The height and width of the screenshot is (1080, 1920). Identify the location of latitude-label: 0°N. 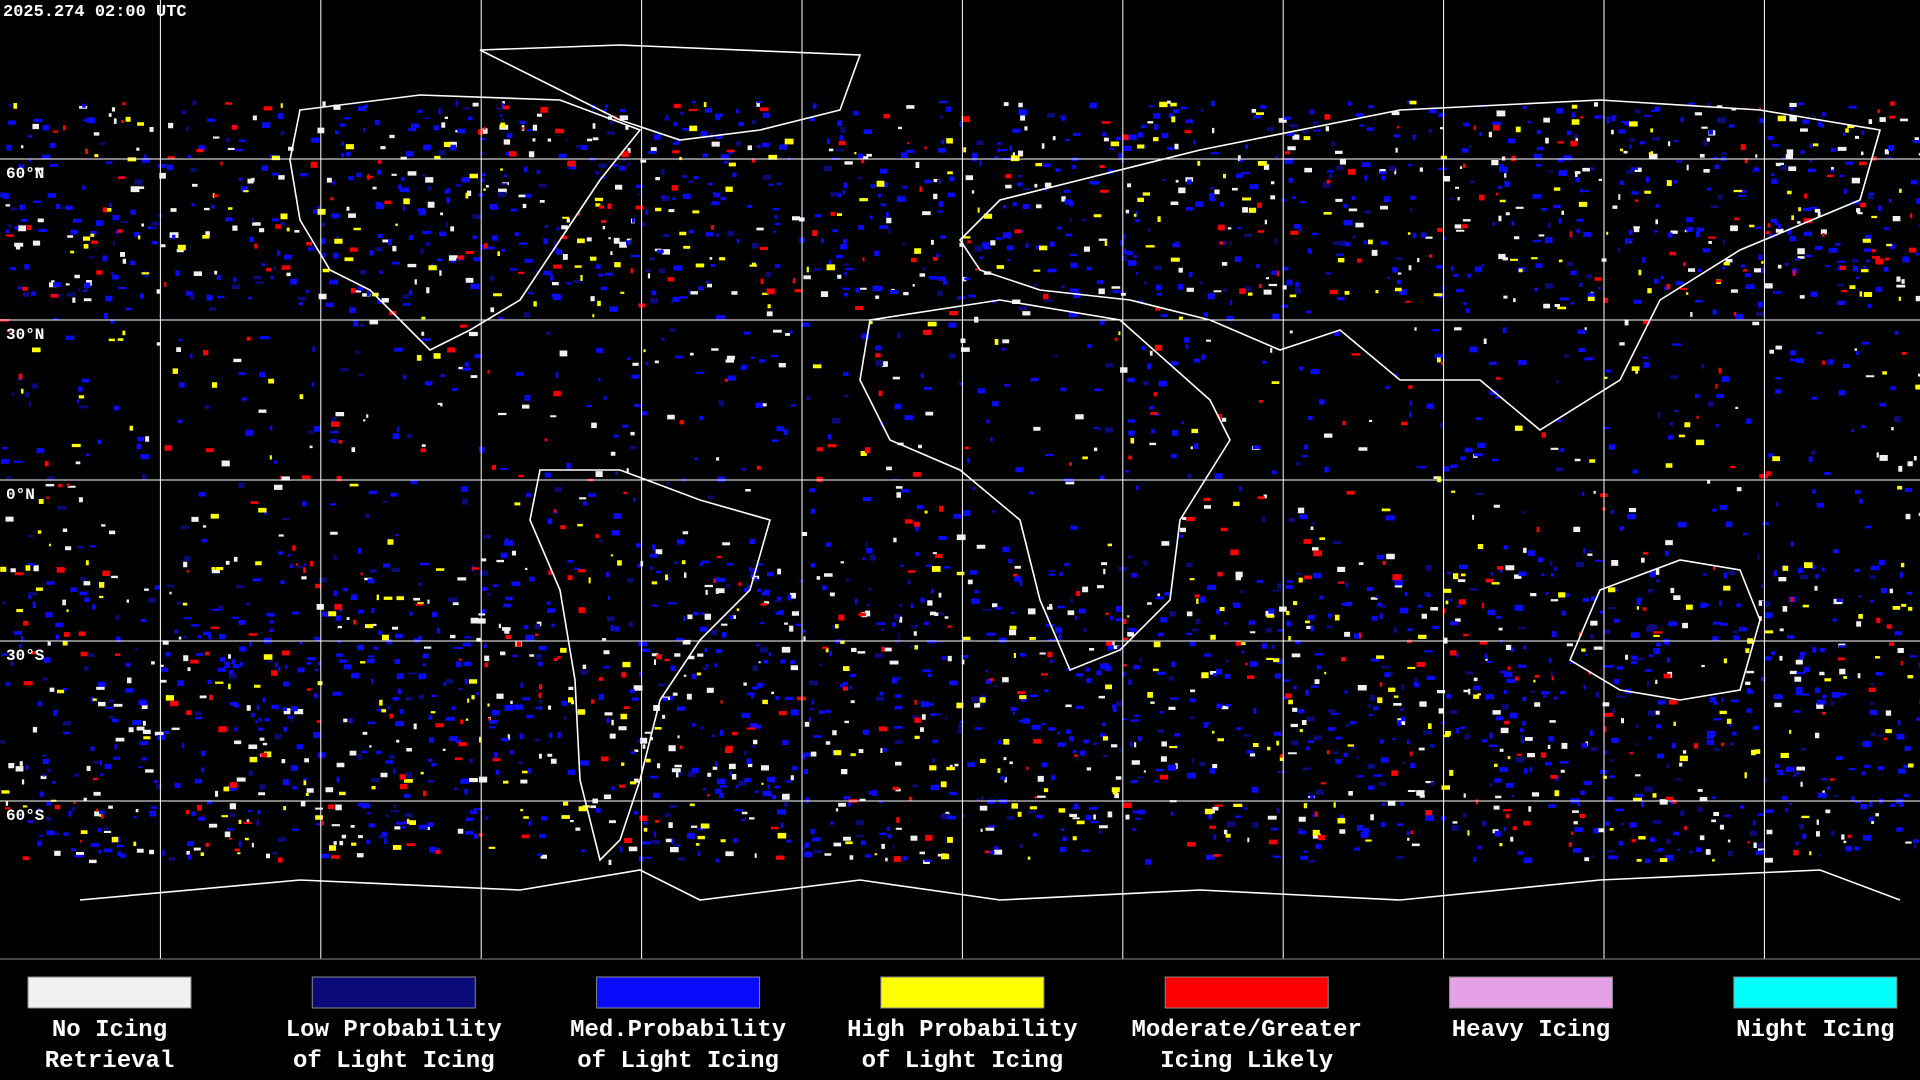
(20, 495).